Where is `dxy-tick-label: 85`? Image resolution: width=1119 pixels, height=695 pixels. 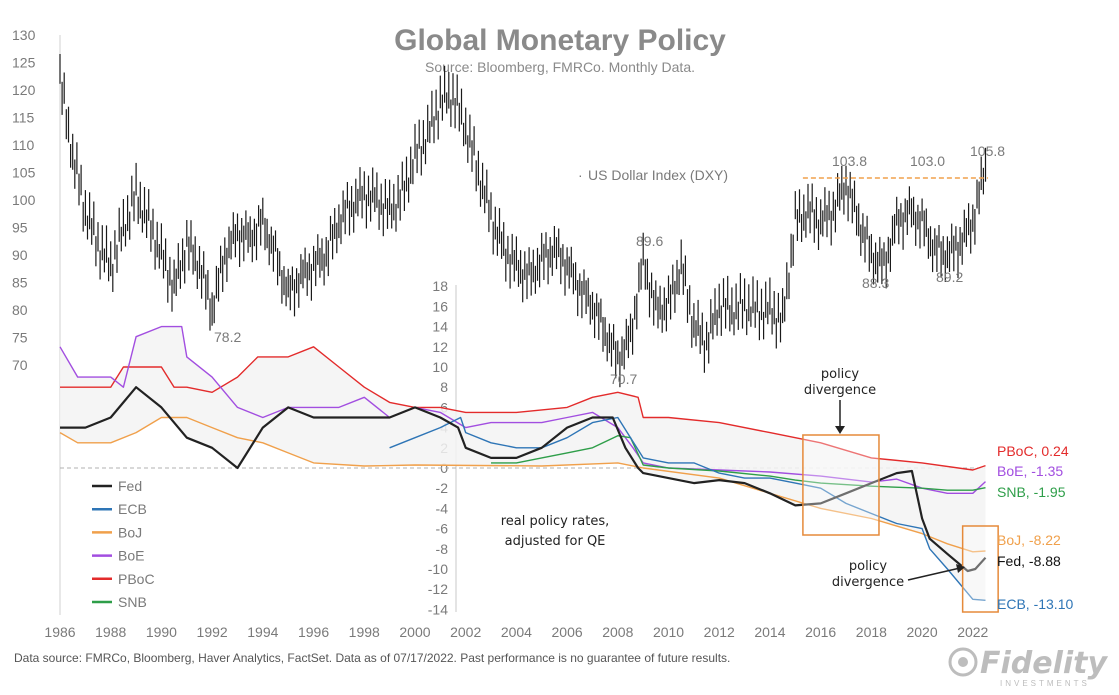 dxy-tick-label: 85 is located at coordinates (20, 283).